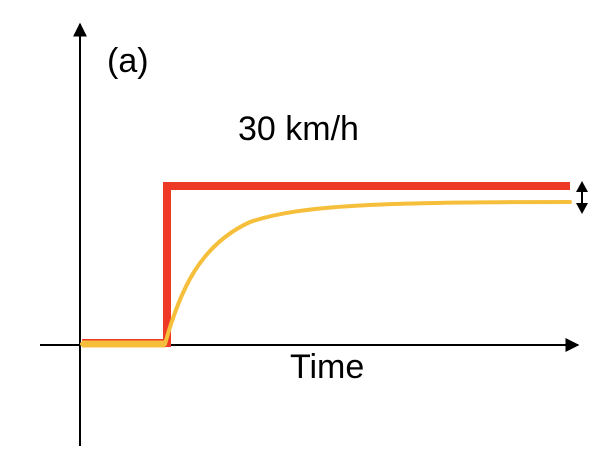 Image resolution: width=604 pixels, height=462 pixels. Describe the element at coordinates (582, 197) in the screenshot. I see `double-headed-arrow-icon` at that location.